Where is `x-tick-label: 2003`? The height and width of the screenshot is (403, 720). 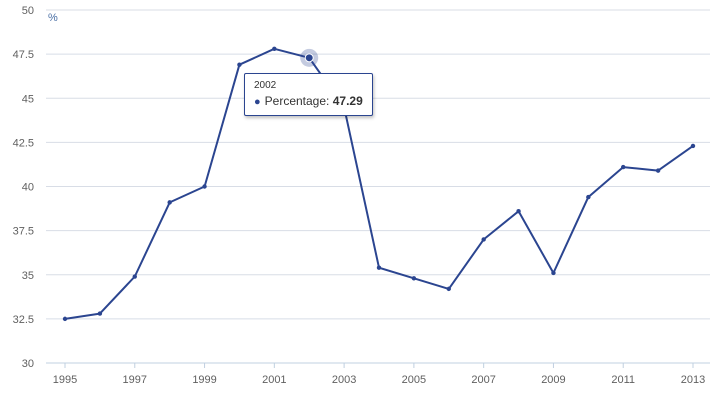 x-tick-label: 2003 is located at coordinates (344, 380).